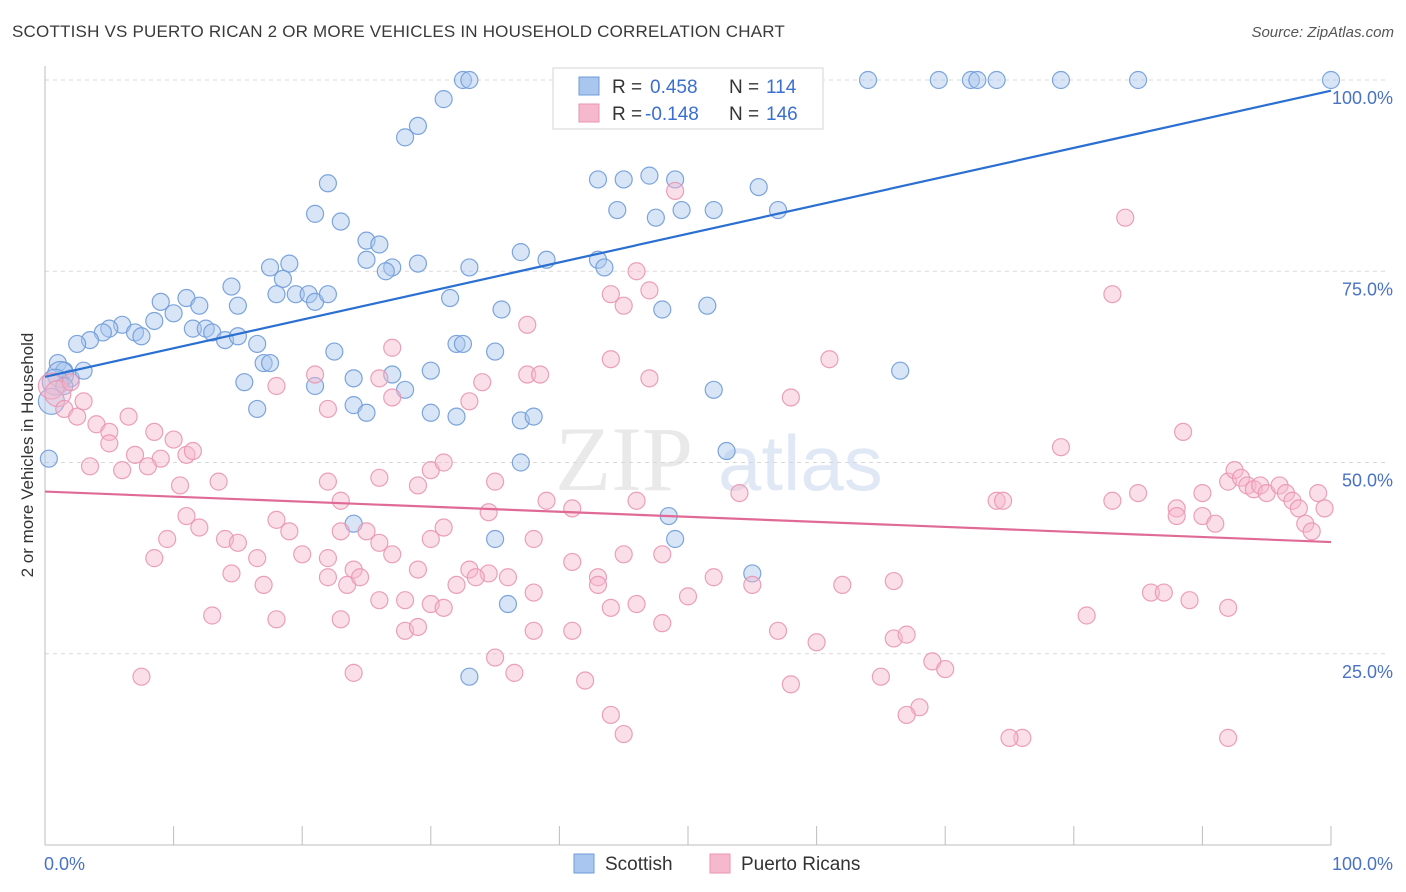 The width and height of the screenshot is (1406, 892). Describe the element at coordinates (1367, 289) in the screenshot. I see `y-tick-label: 75.0%` at that location.